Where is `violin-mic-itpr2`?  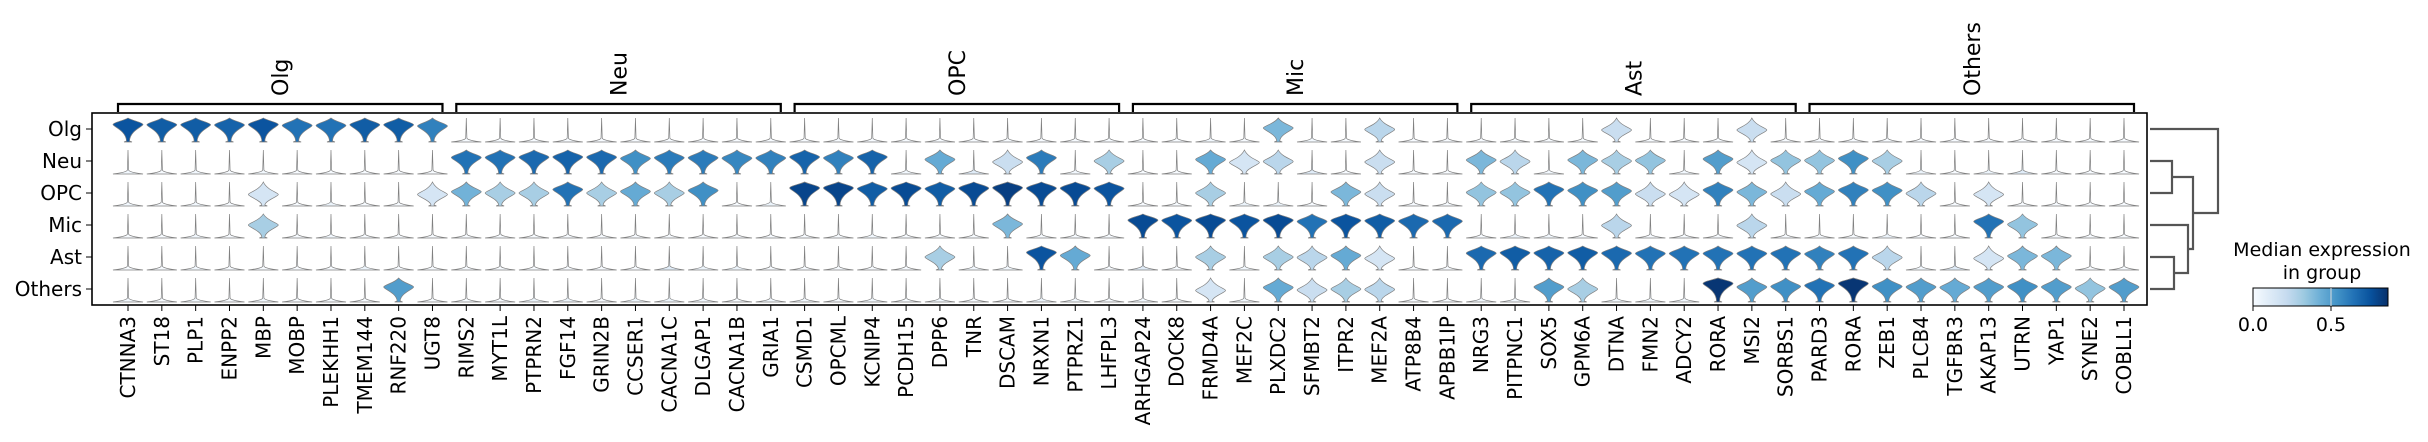 violin-mic-itpr2 is located at coordinates (1346, 226).